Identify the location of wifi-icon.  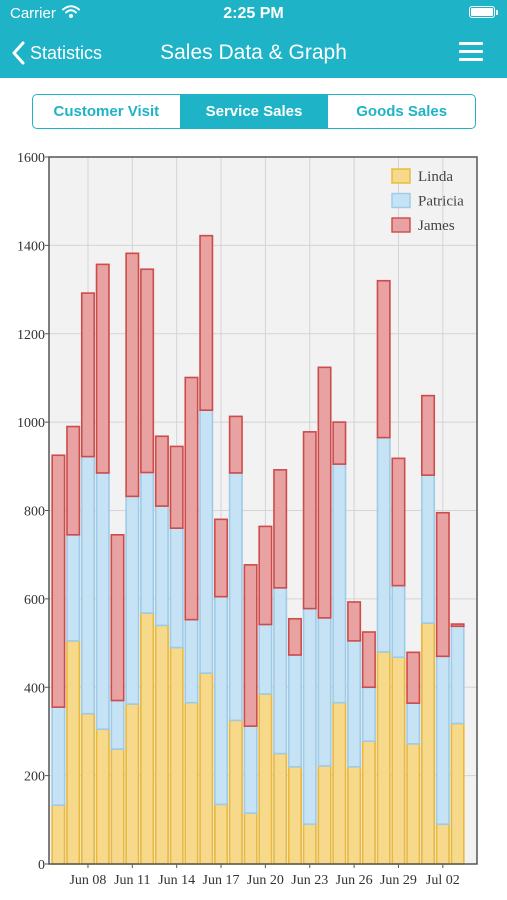
(71, 11).